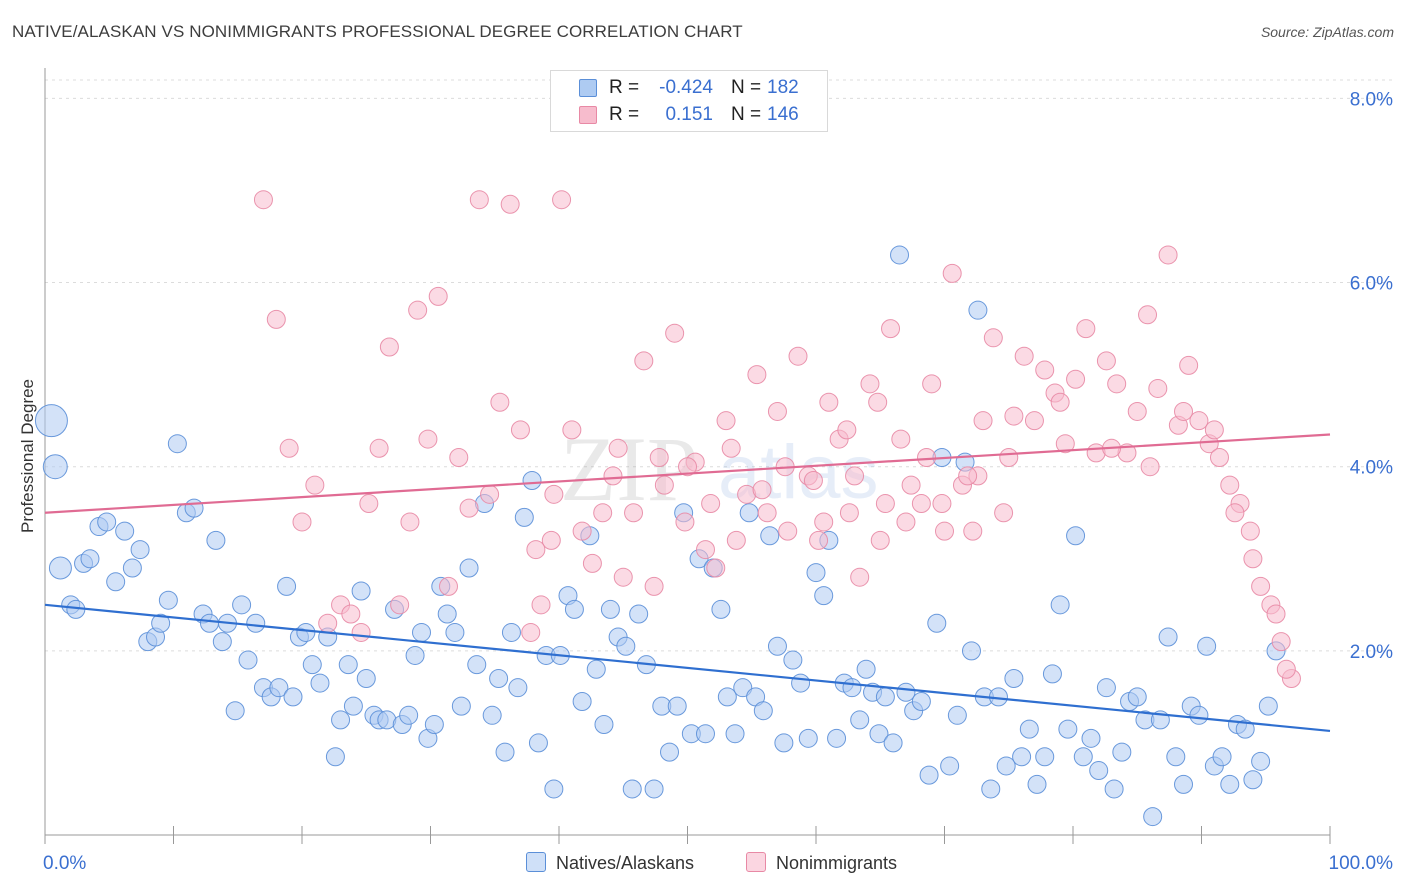 This screenshot has height=892, width=1406. I want to click on legend-n-value: 182, so click(783, 87).